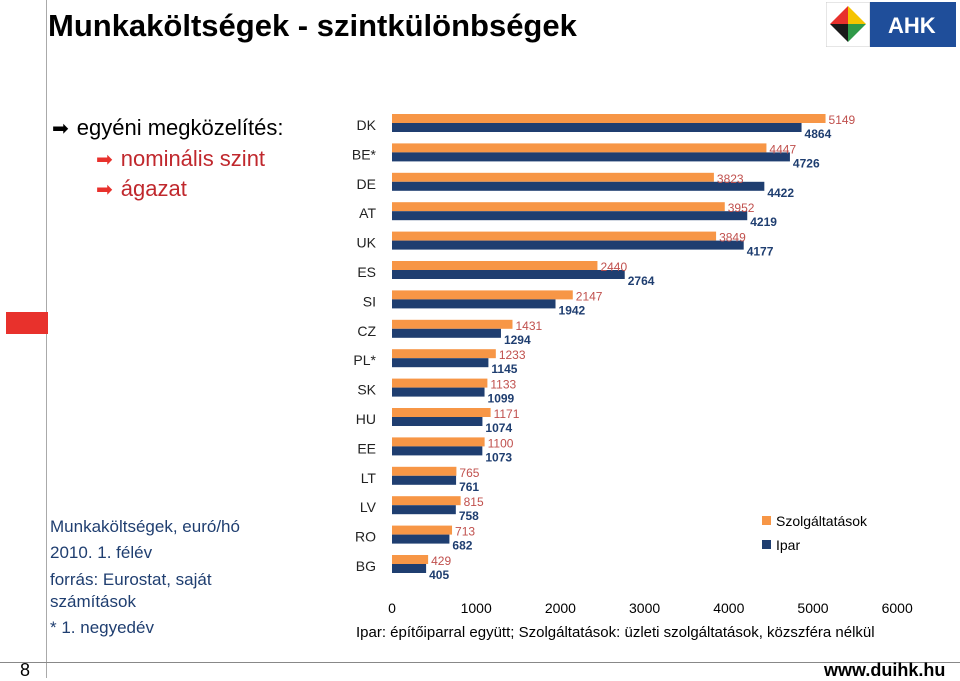 This screenshot has width=960, height=681. What do you see at coordinates (366, 566) in the screenshot?
I see `category-label: BG` at bounding box center [366, 566].